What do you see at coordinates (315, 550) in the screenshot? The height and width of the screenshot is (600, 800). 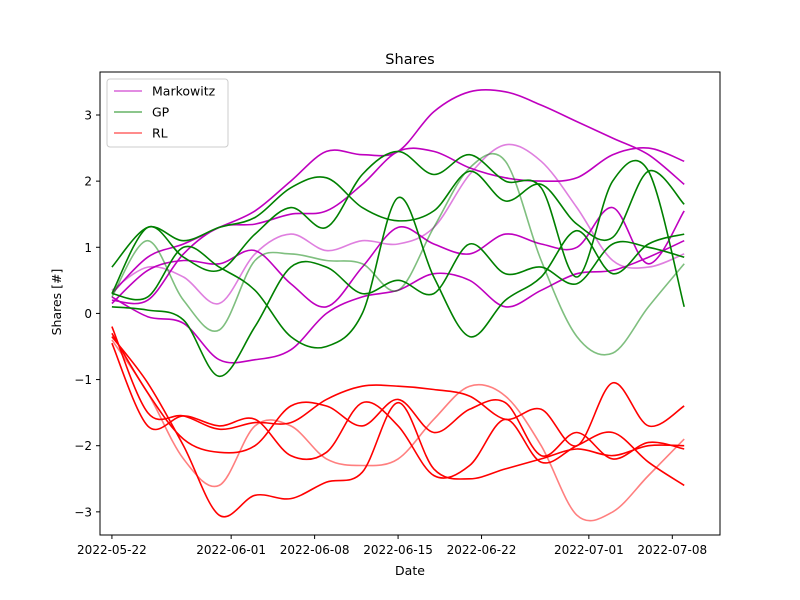 I see `x-tick-label: 2022-06-08` at bounding box center [315, 550].